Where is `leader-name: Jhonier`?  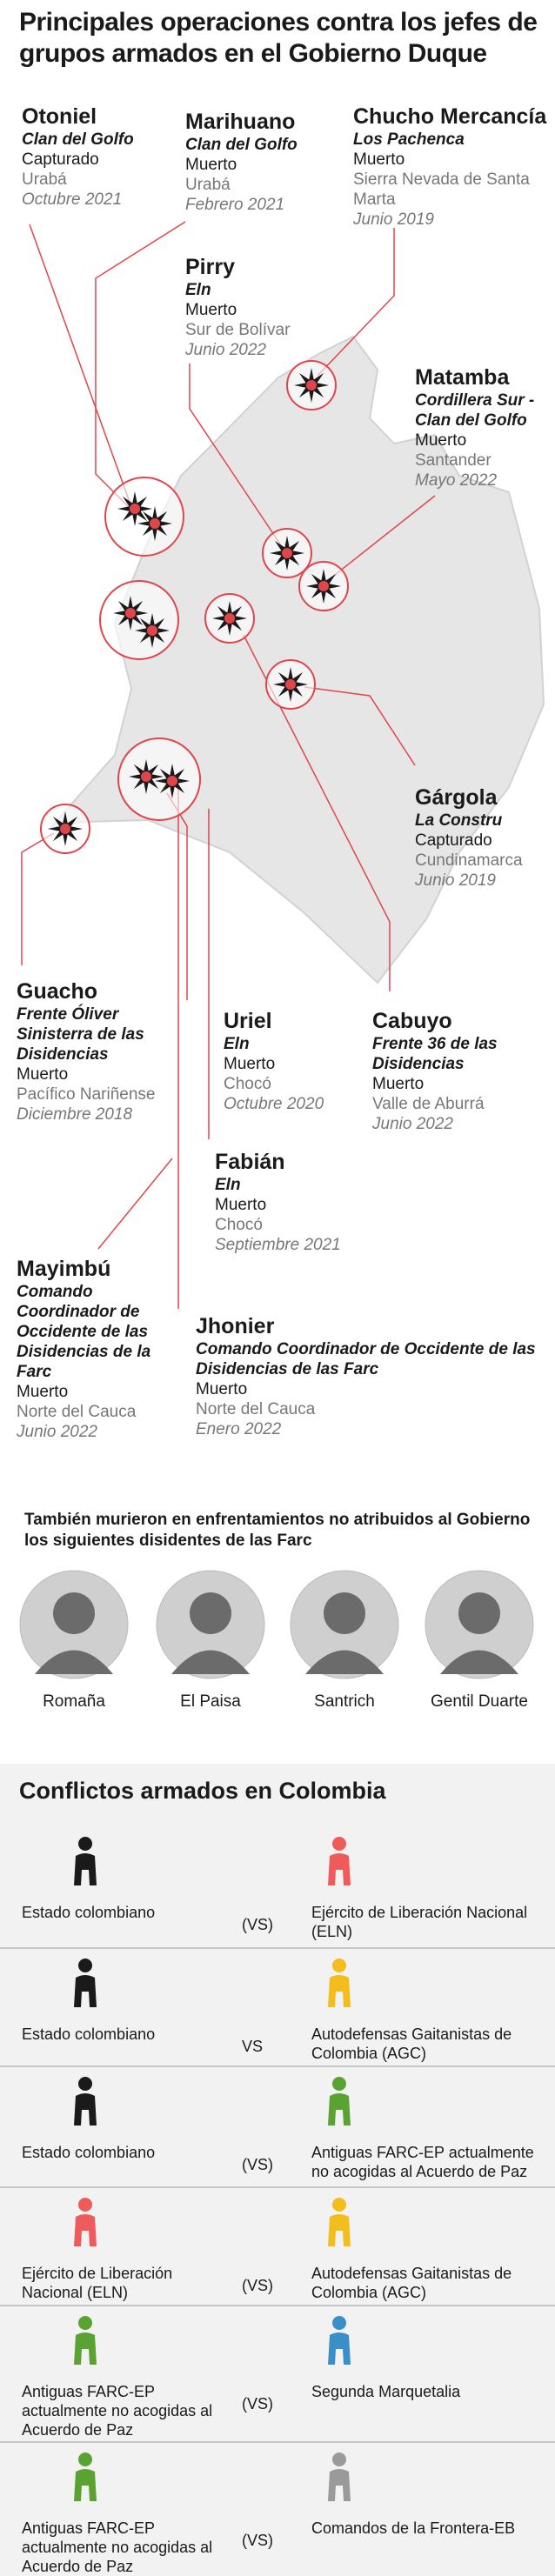 leader-name: Jhonier is located at coordinates (235, 1326).